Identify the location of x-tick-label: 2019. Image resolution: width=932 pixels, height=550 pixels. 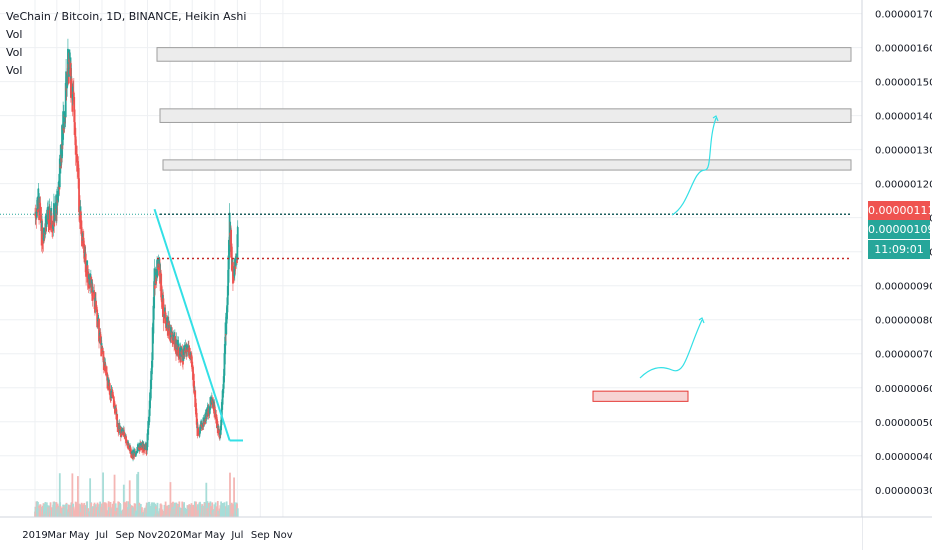
(34, 535).